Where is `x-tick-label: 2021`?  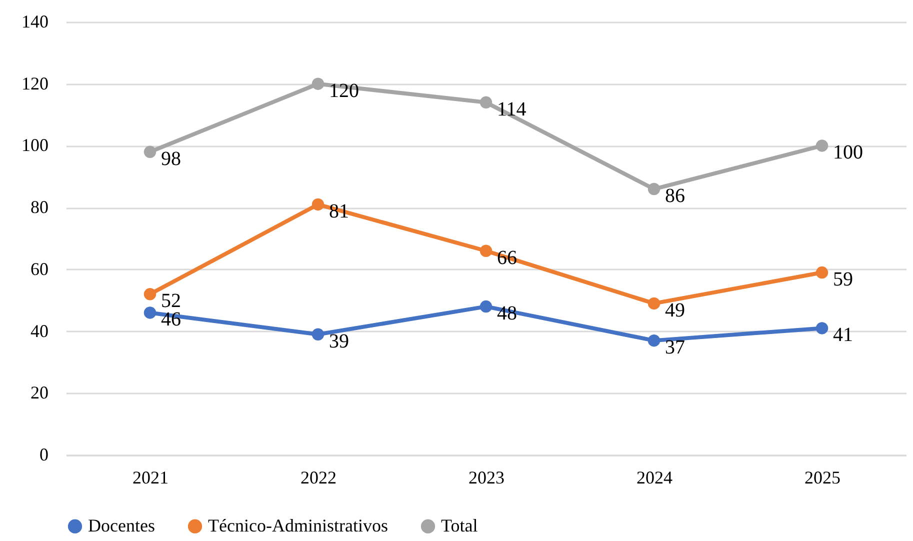
x-tick-label: 2021 is located at coordinates (150, 478).